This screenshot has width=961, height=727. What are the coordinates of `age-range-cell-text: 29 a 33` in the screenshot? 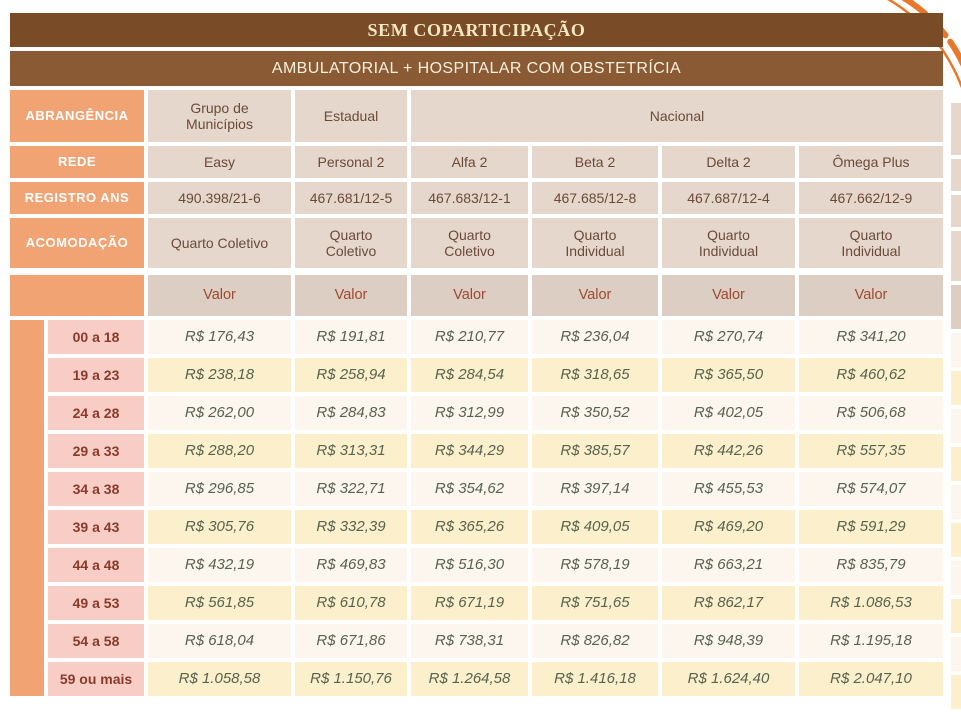 It's located at (96, 450).